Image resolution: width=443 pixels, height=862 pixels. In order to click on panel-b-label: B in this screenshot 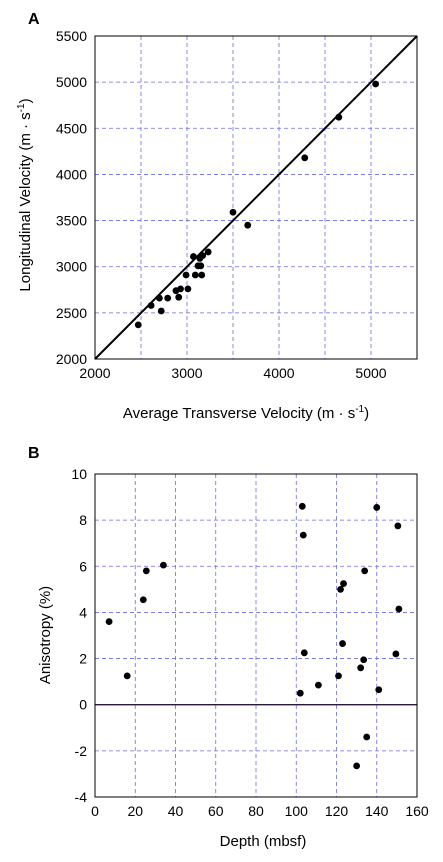, I will do `click(34, 453)`.